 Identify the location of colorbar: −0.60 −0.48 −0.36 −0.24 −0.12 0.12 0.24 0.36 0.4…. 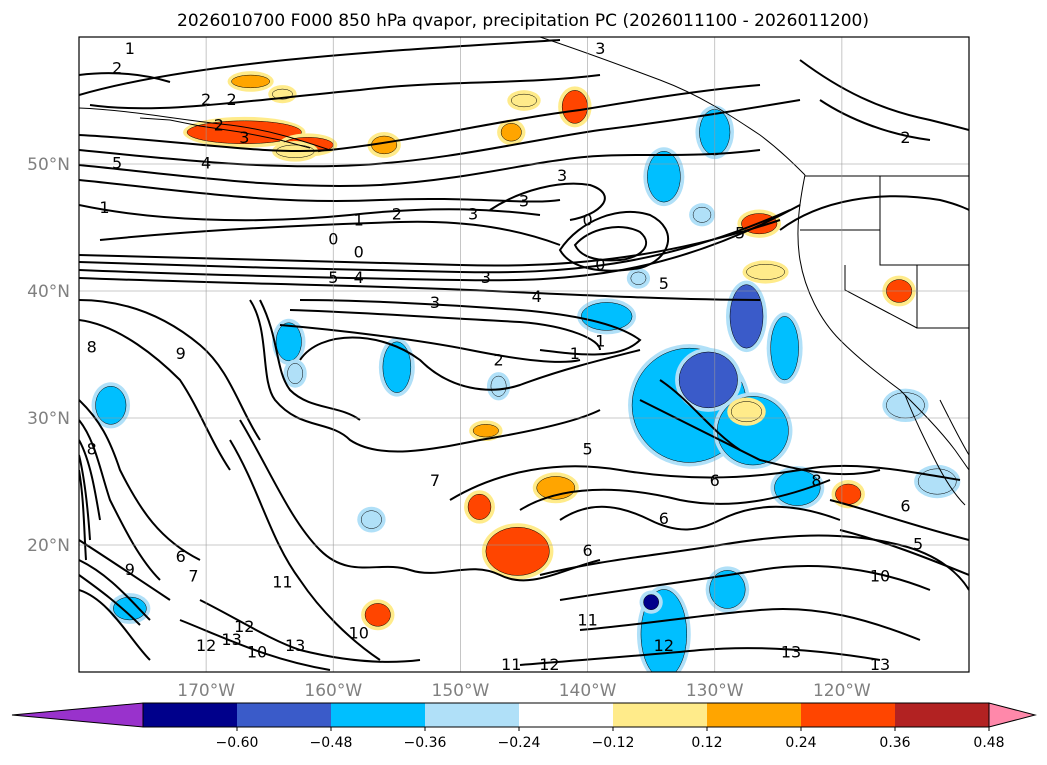
(524, 726).